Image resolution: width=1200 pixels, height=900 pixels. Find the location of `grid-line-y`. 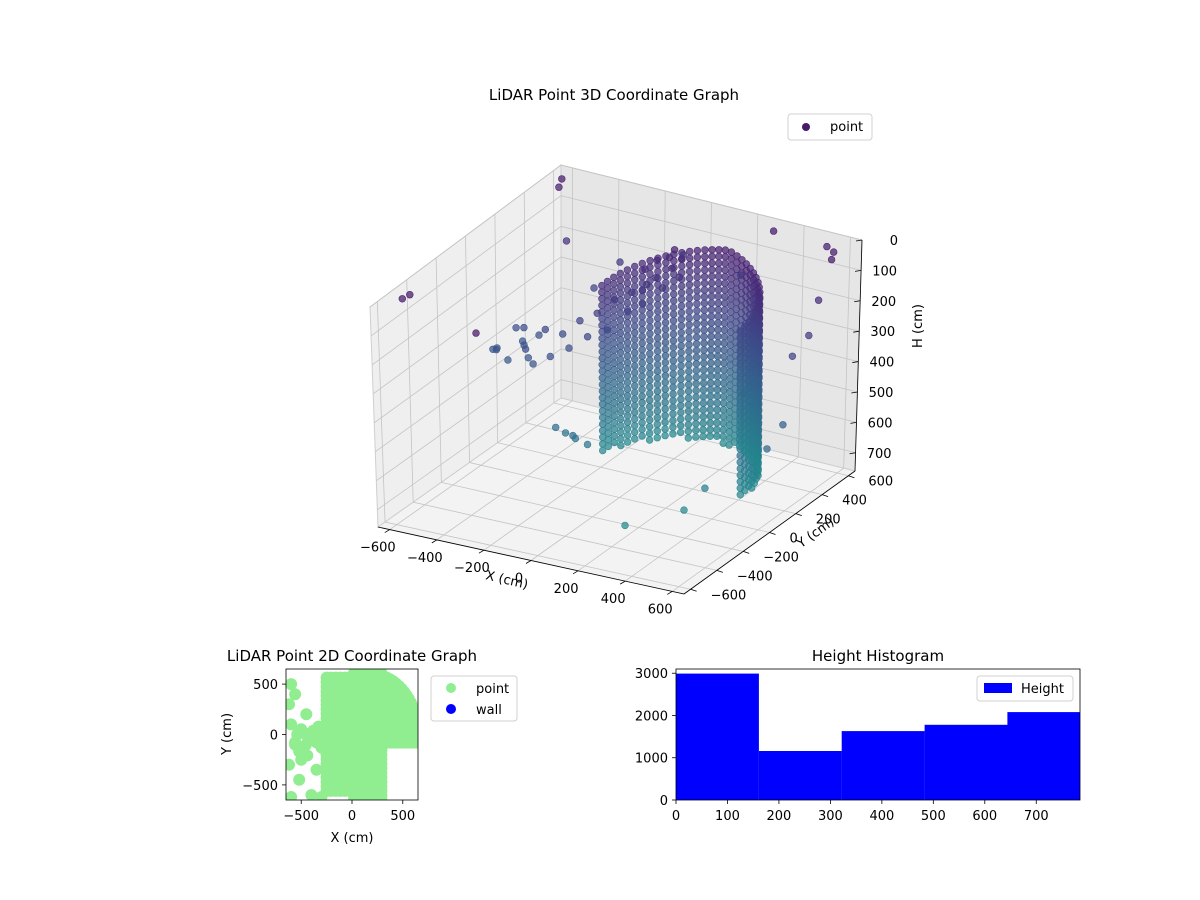

grid-line-y is located at coordinates (561, 425).